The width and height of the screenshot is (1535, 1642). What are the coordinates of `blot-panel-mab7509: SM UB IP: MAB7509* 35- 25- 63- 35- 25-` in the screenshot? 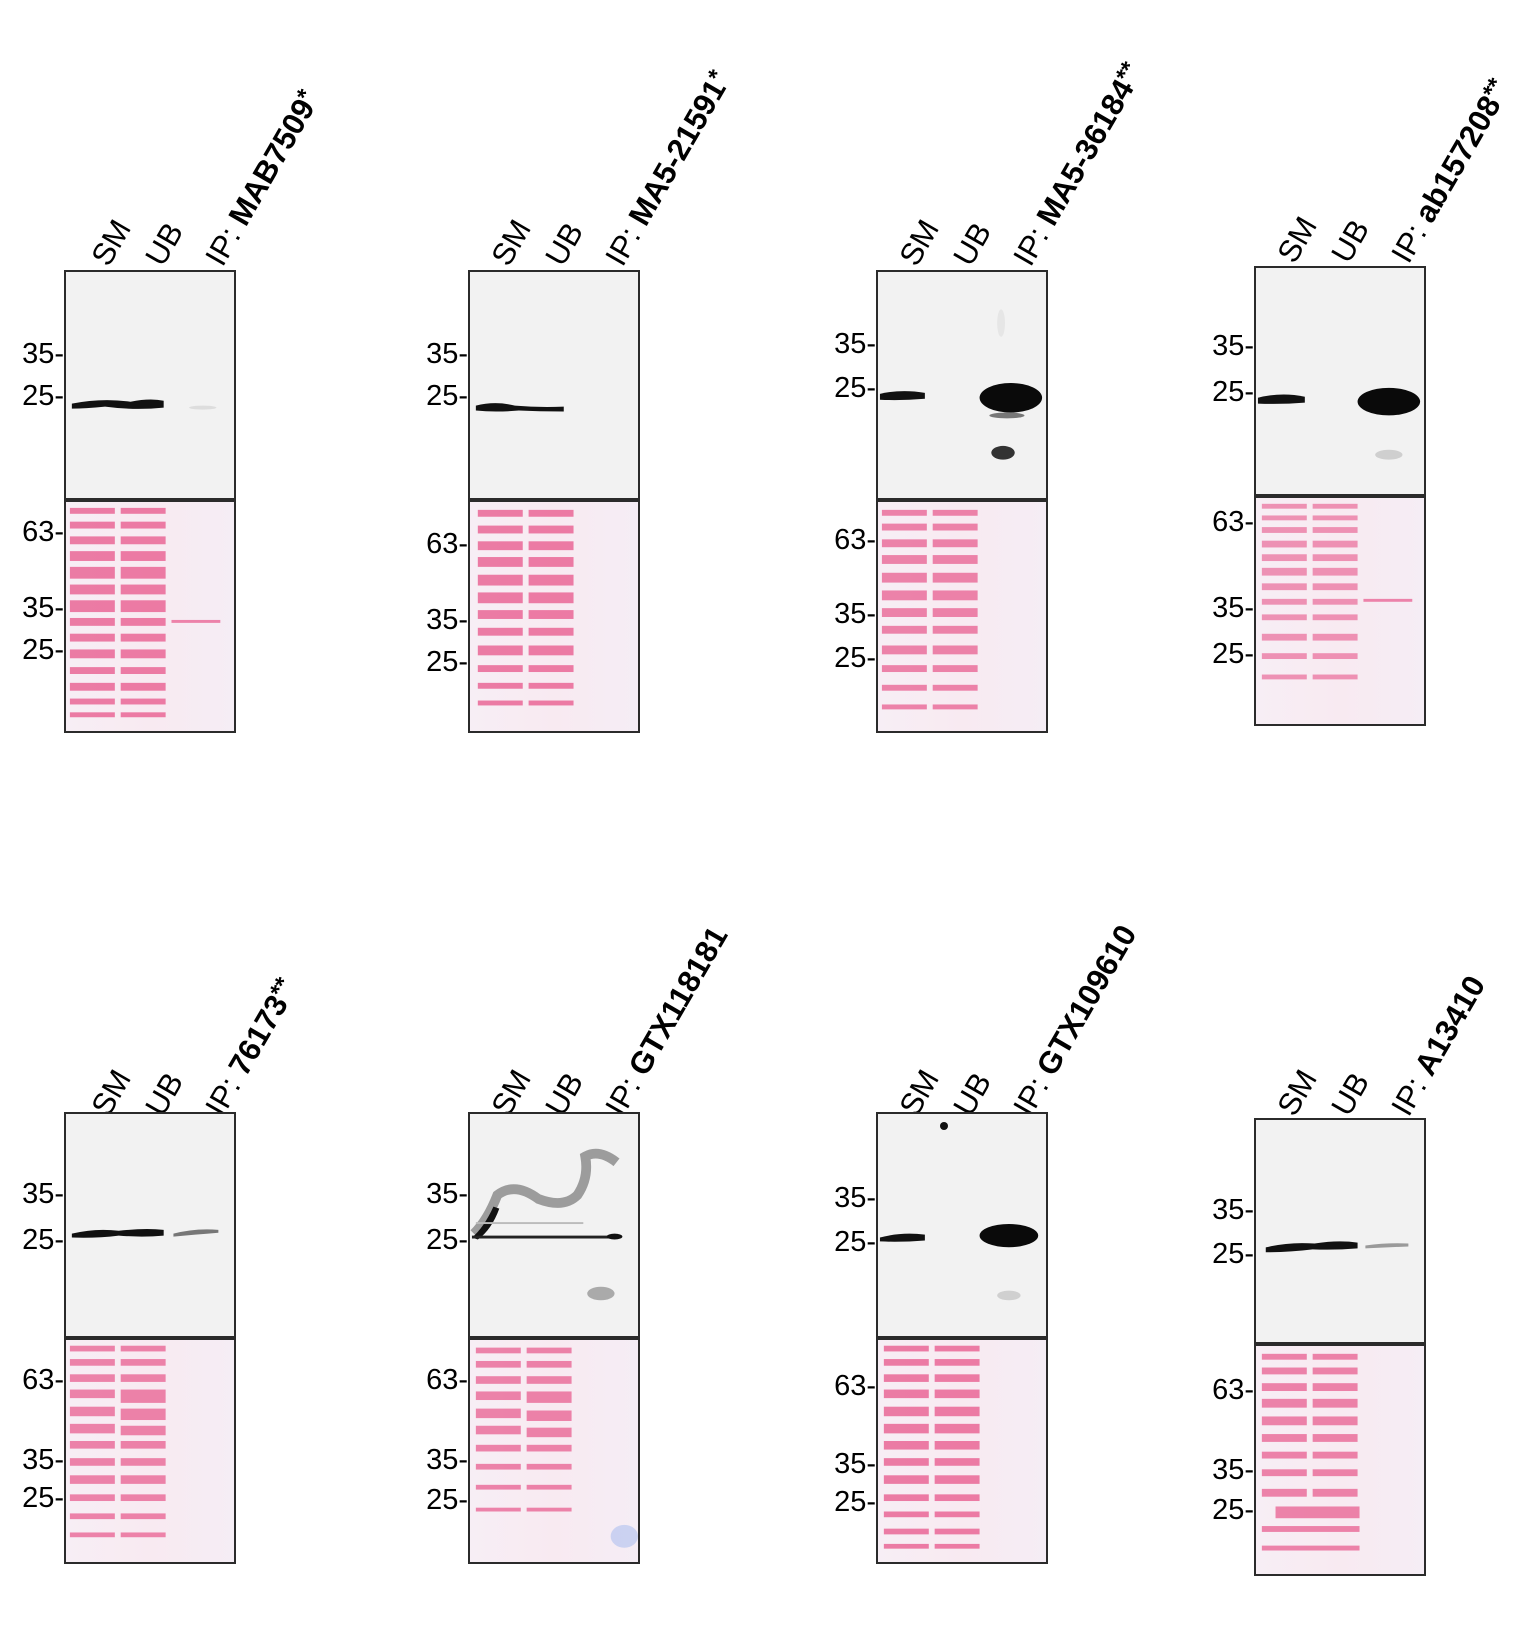 It's located at (165, 385).